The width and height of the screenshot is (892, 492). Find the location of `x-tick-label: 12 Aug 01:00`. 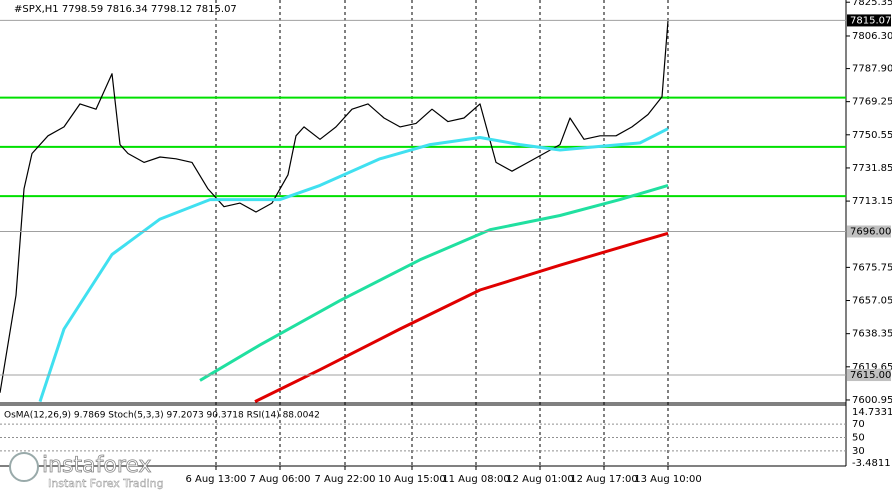

x-tick-label: 12 Aug 01:00 is located at coordinates (539, 479).